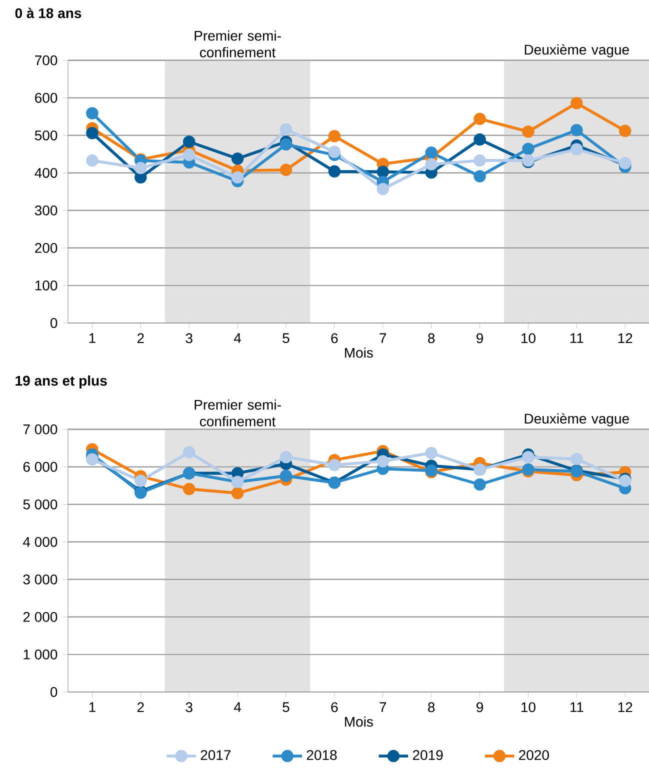 The width and height of the screenshot is (649, 783). What do you see at coordinates (40, 504) in the screenshot?
I see `y-tick-label: 5 000` at bounding box center [40, 504].